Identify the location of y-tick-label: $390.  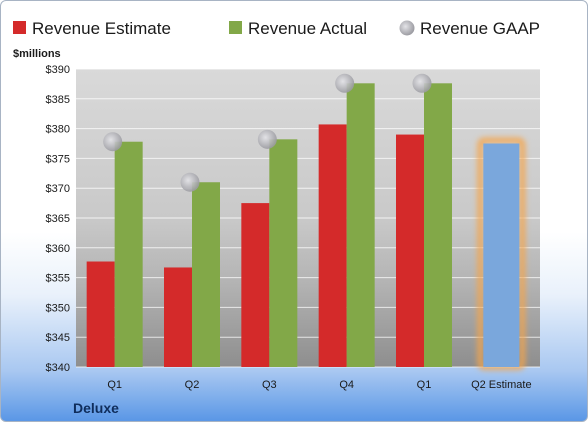
(58, 70).